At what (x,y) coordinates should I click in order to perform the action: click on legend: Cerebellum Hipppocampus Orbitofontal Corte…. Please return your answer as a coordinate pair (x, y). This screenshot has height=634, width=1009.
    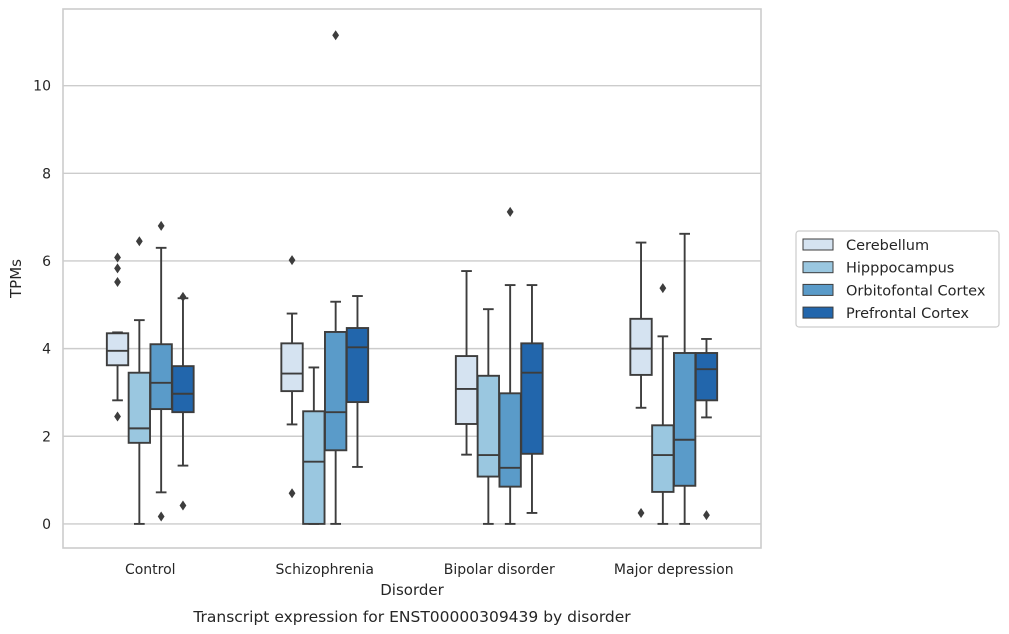
    Looking at the image, I should click on (897, 279).